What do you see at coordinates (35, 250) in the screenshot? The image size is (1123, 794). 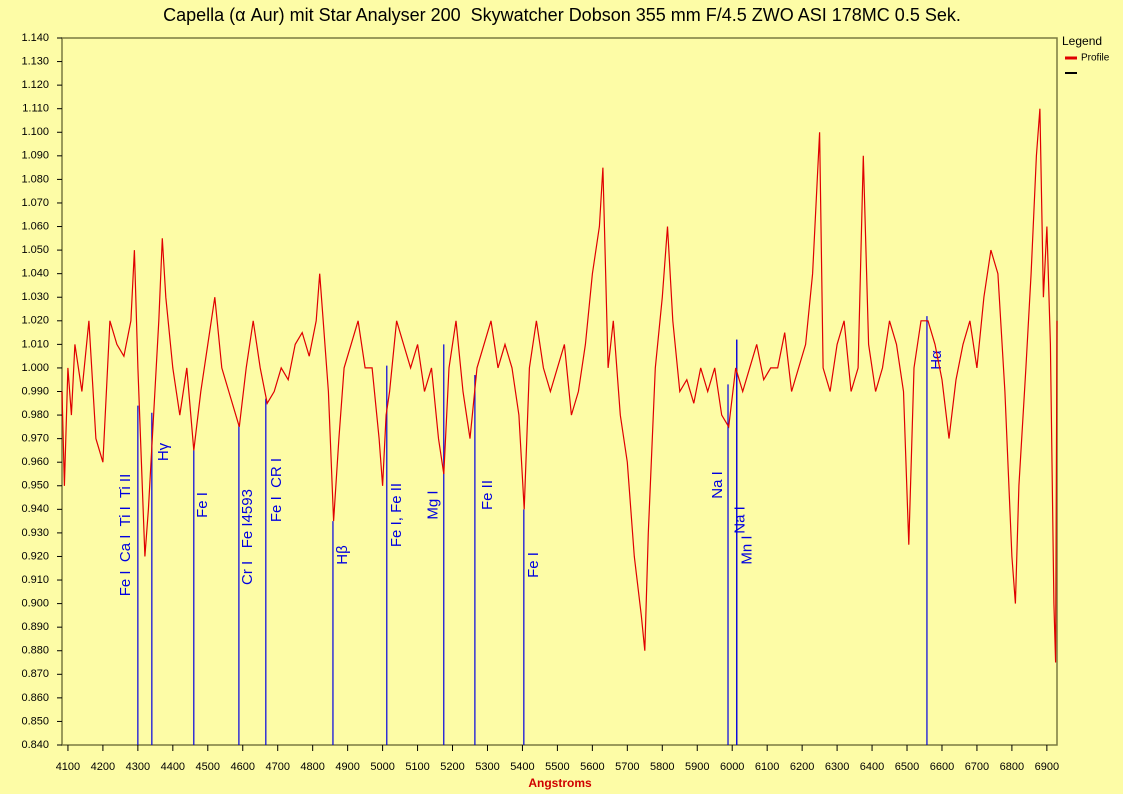 I see `y-tick-label: 1.050` at bounding box center [35, 250].